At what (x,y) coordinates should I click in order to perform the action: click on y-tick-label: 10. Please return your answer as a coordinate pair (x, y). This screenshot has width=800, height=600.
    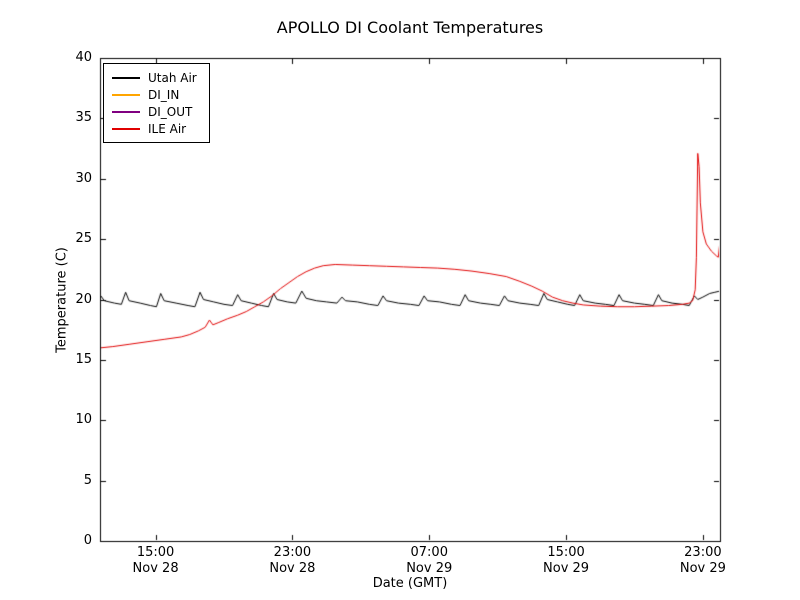
    Looking at the image, I should click on (83, 420).